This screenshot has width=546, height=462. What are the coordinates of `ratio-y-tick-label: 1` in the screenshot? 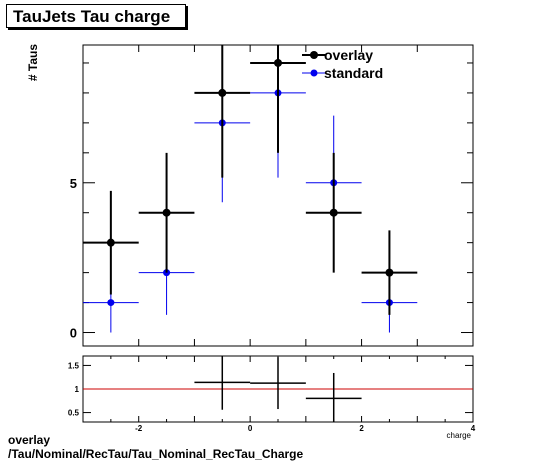 It's located at (77, 389).